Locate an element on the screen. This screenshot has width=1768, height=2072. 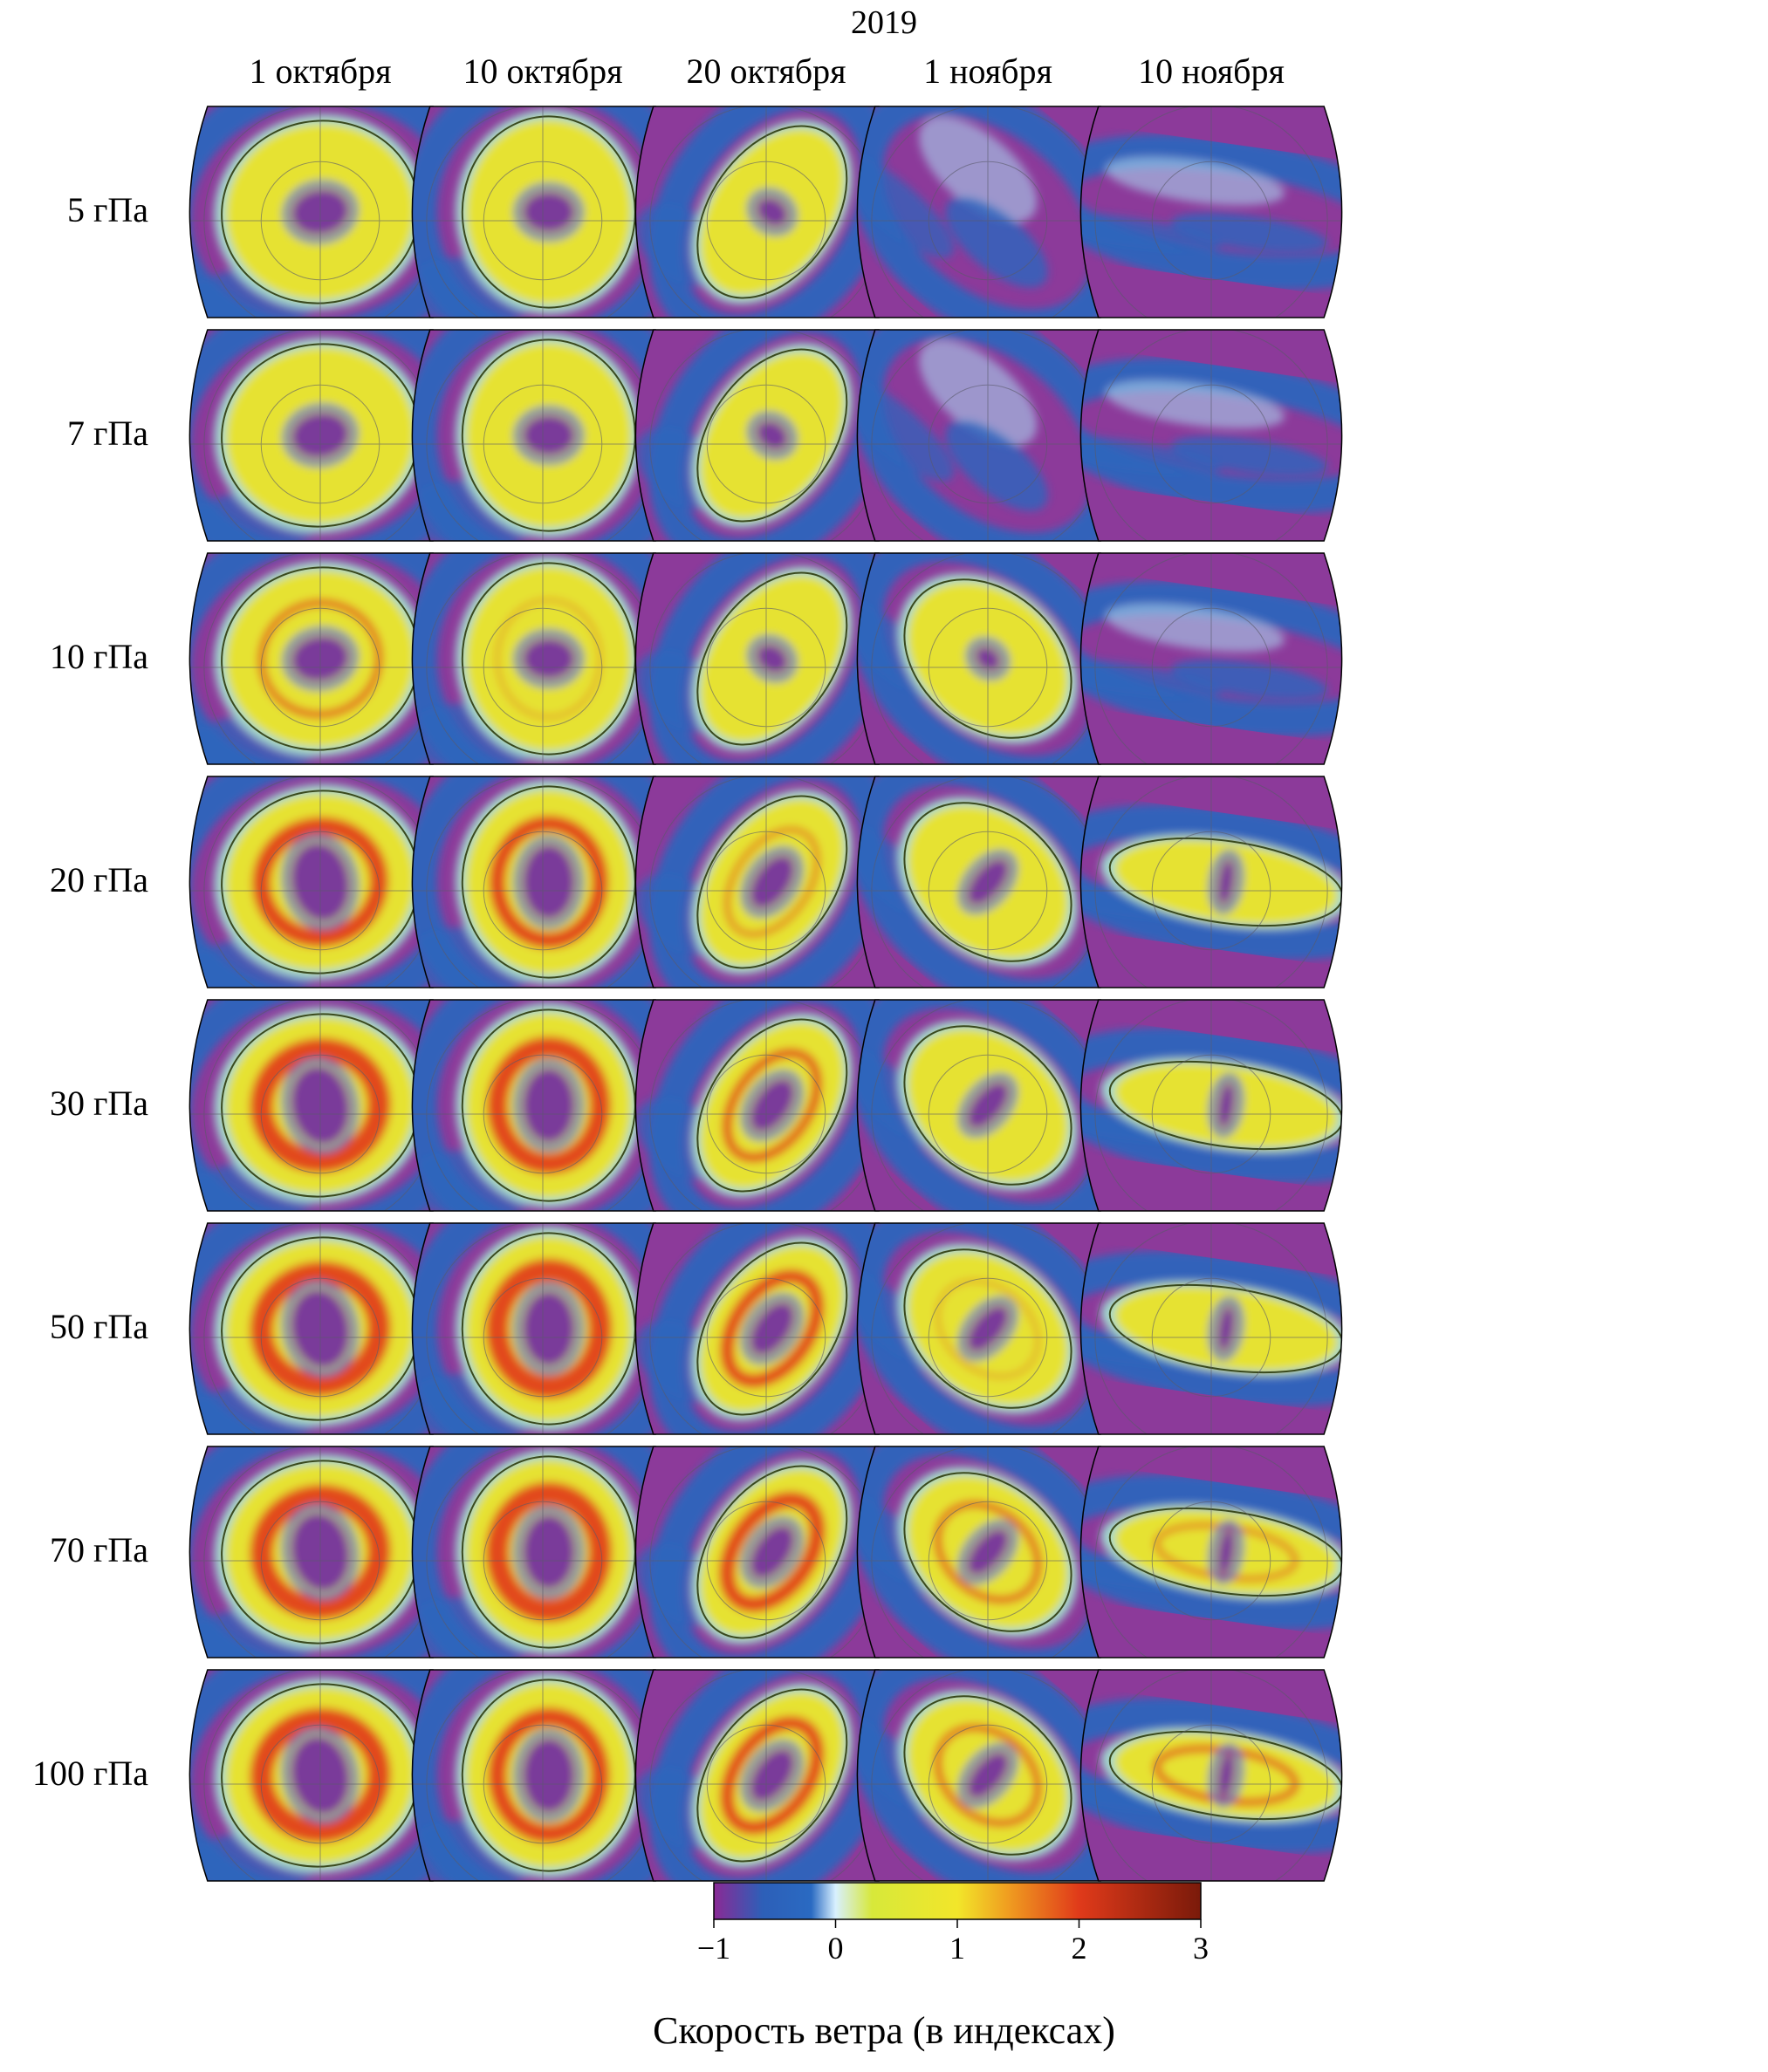
colorbar is located at coordinates (957, 1905).